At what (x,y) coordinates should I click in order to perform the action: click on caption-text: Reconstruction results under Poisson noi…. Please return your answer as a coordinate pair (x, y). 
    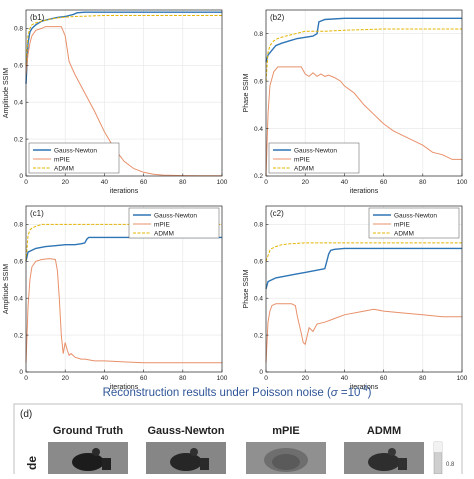
    Looking at the image, I should click on (217, 393).